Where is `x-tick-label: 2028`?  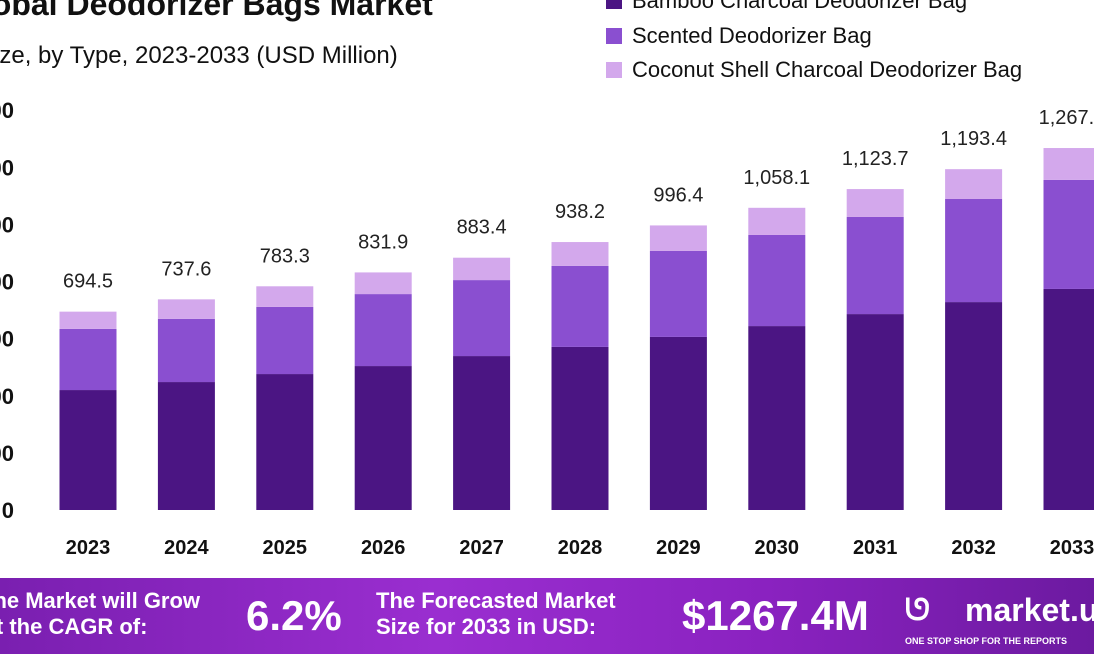 x-tick-label: 2028 is located at coordinates (580, 548).